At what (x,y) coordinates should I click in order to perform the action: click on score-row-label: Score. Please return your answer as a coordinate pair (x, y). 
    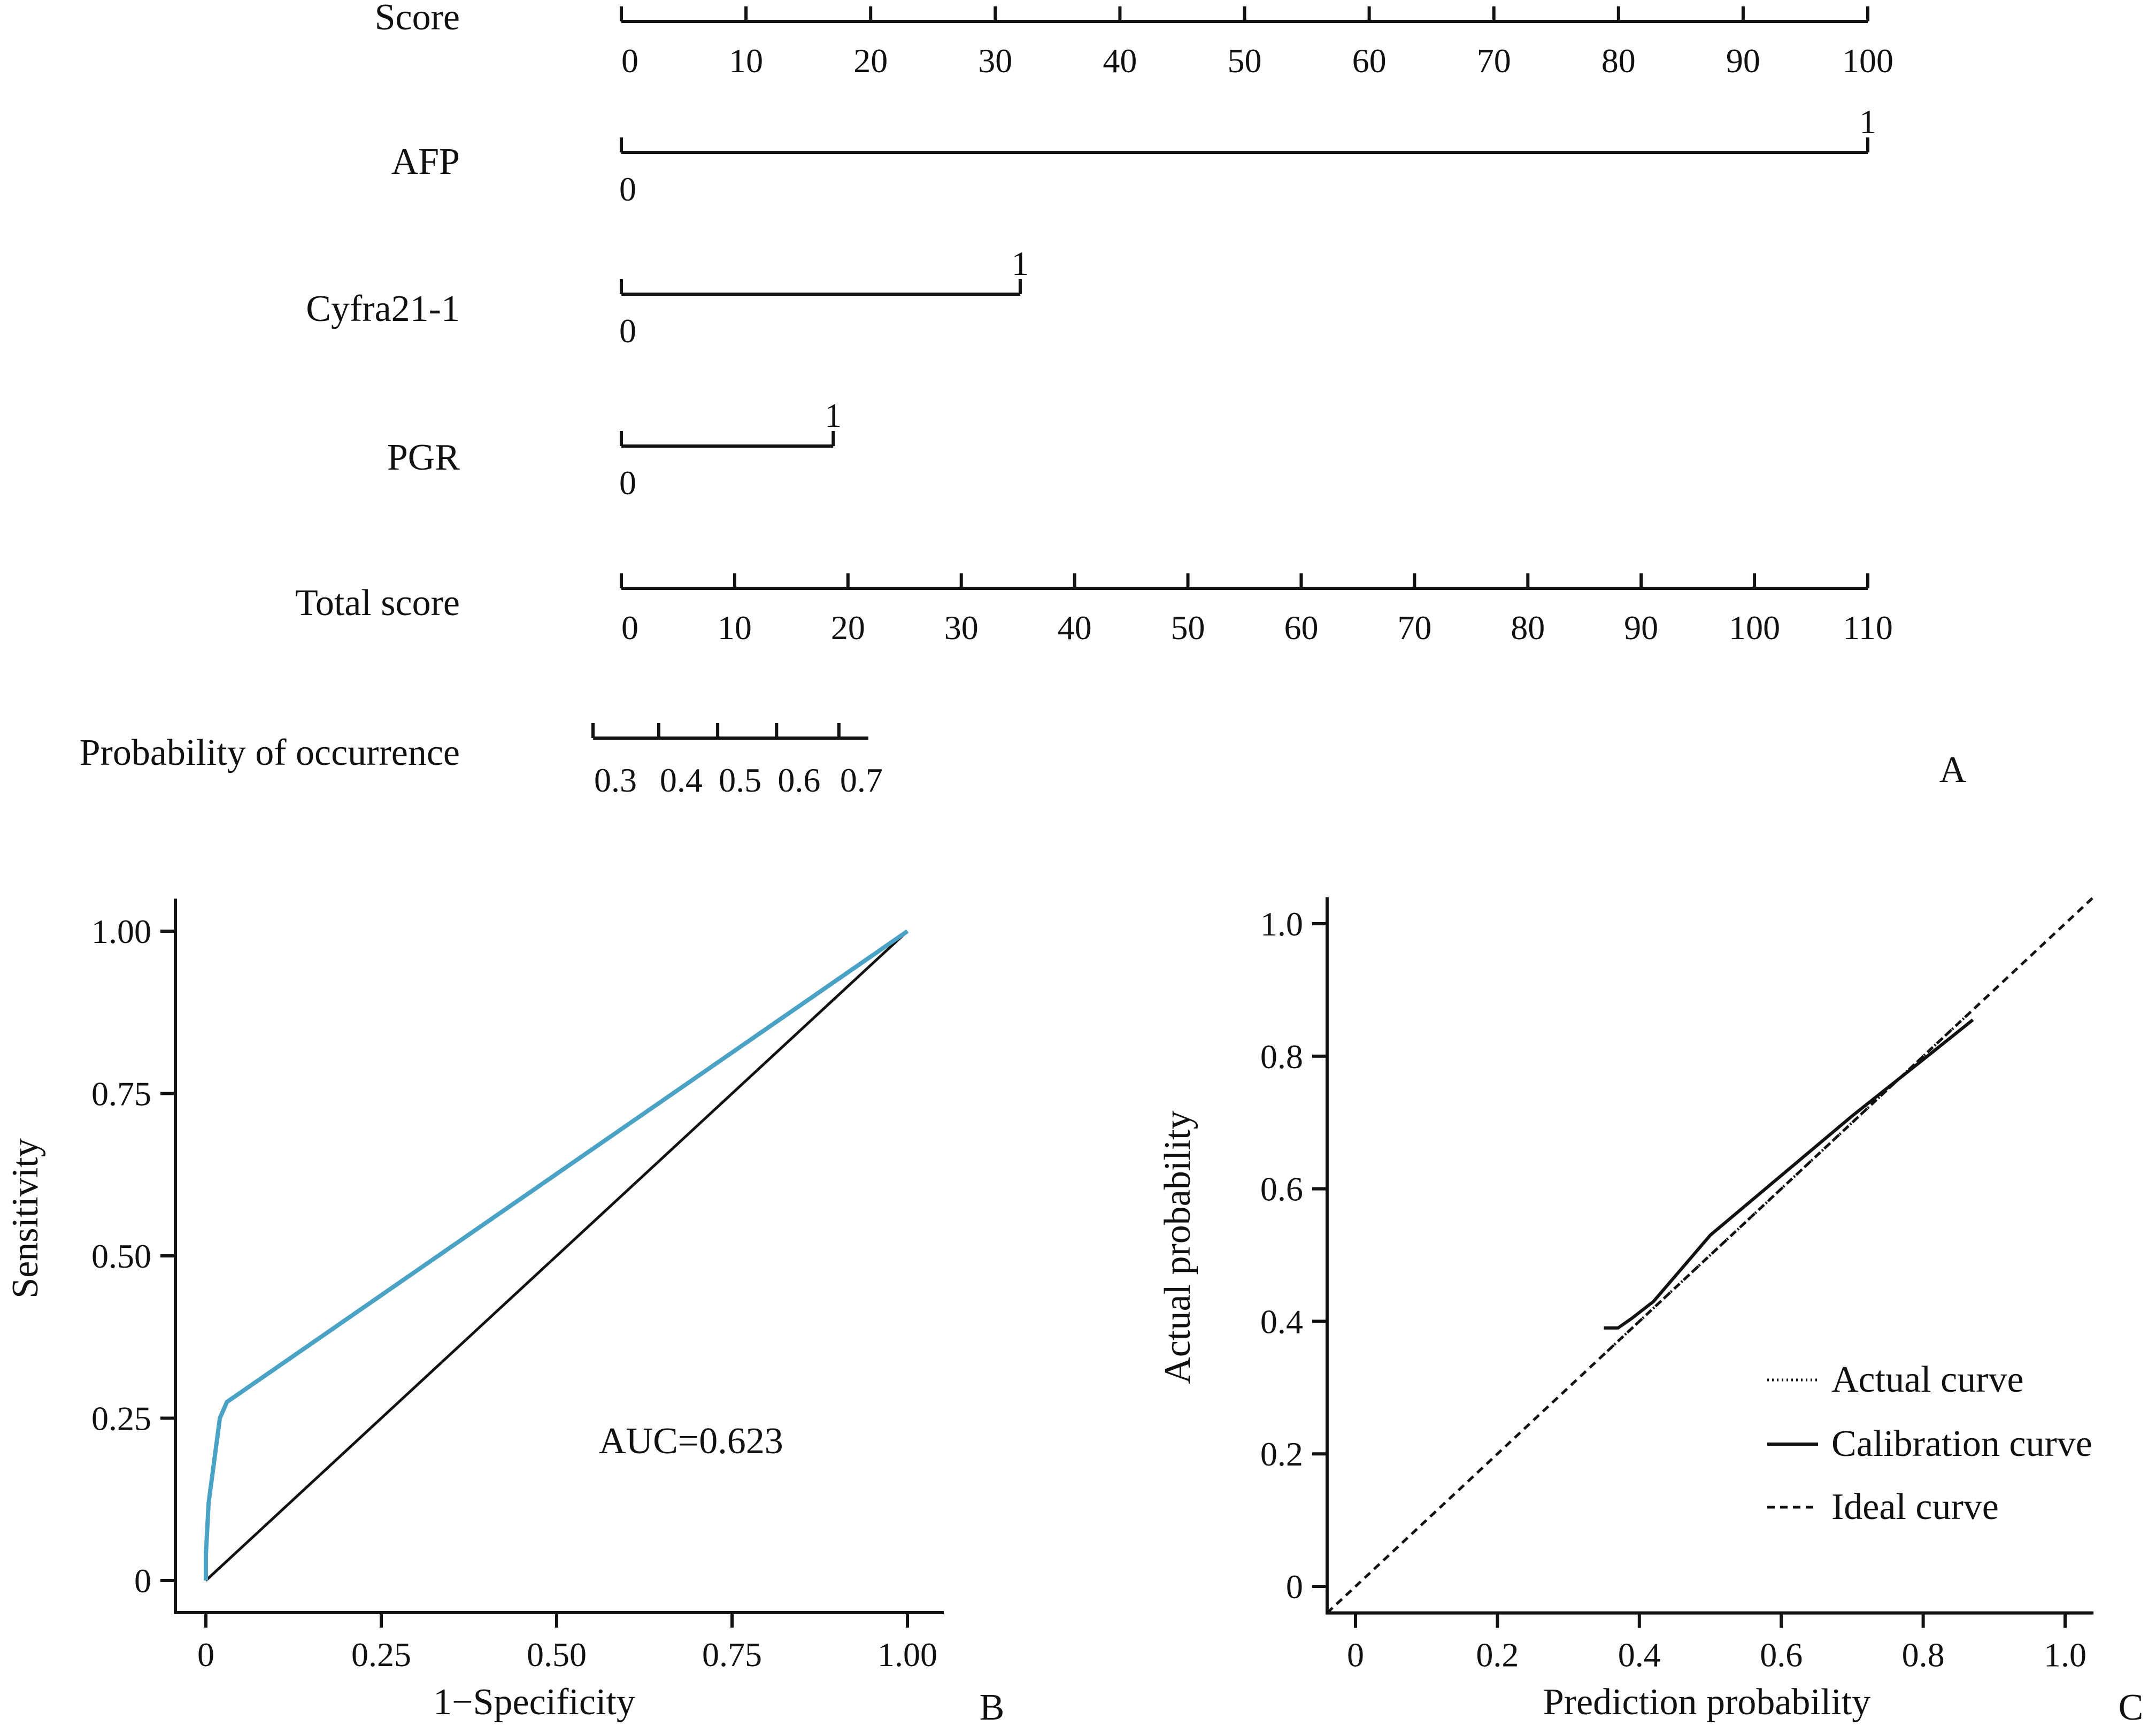
    Looking at the image, I should click on (417, 19).